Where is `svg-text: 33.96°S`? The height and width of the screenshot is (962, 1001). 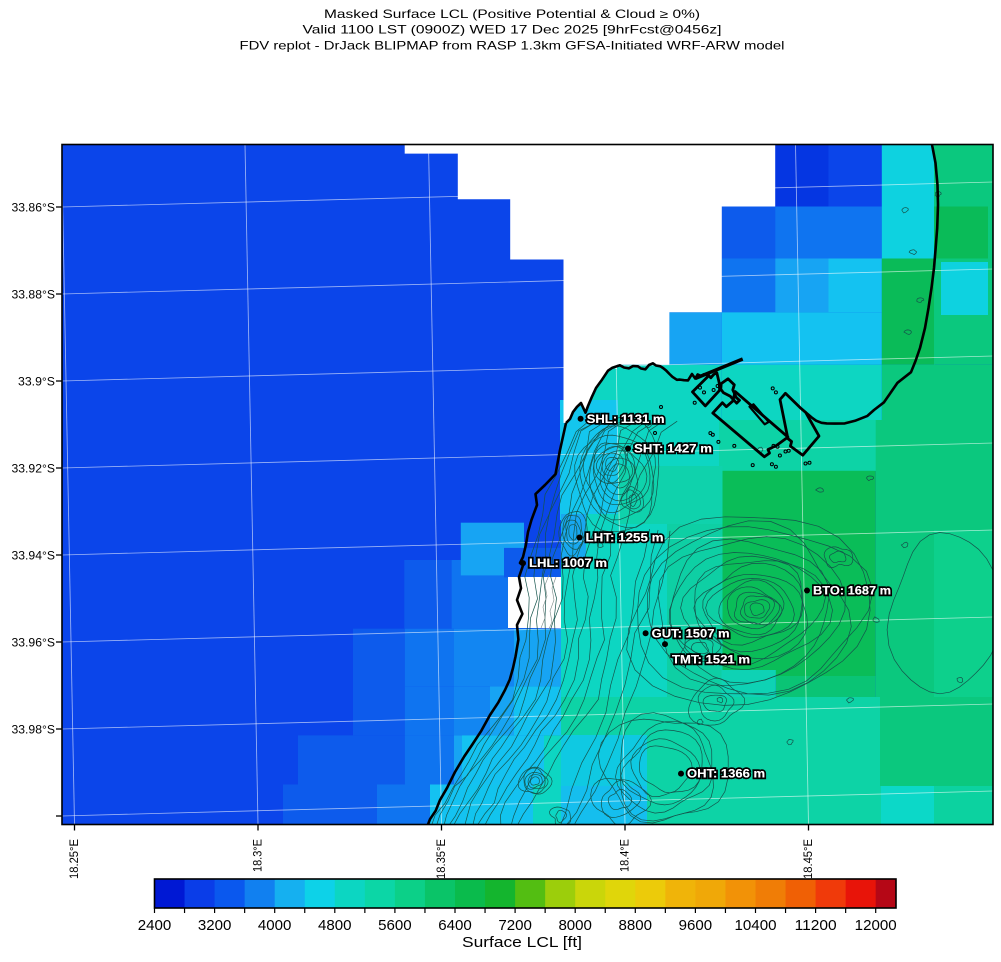 svg-text: 33.96°S is located at coordinates (34, 643).